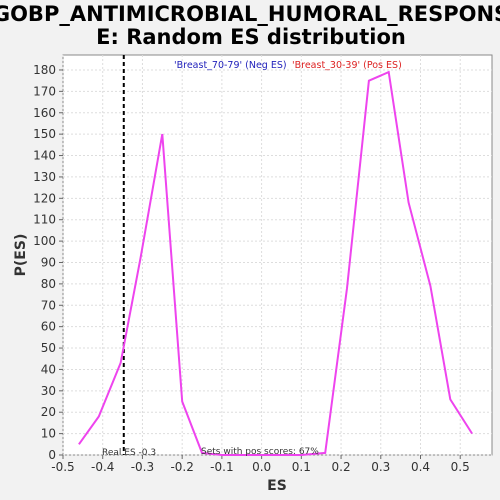 This screenshot has height=500, width=500. What do you see at coordinates (52, 455) in the screenshot?
I see `y-tick-label: 0` at bounding box center [52, 455].